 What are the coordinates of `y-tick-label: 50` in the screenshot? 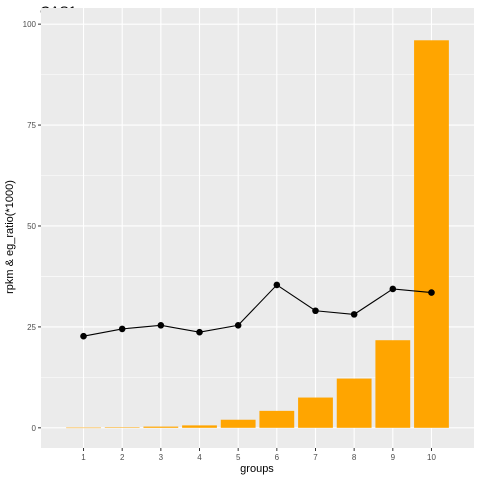 It's located at (31, 226).